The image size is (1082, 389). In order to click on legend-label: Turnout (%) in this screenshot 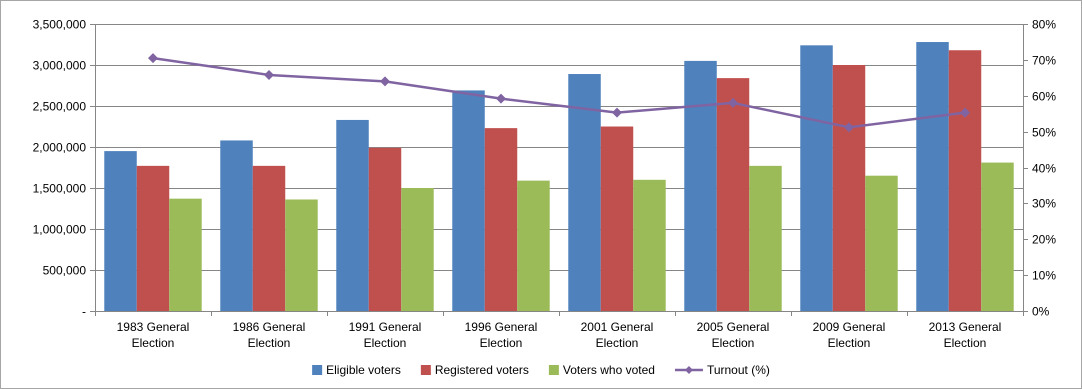, I will do `click(738, 370)`.